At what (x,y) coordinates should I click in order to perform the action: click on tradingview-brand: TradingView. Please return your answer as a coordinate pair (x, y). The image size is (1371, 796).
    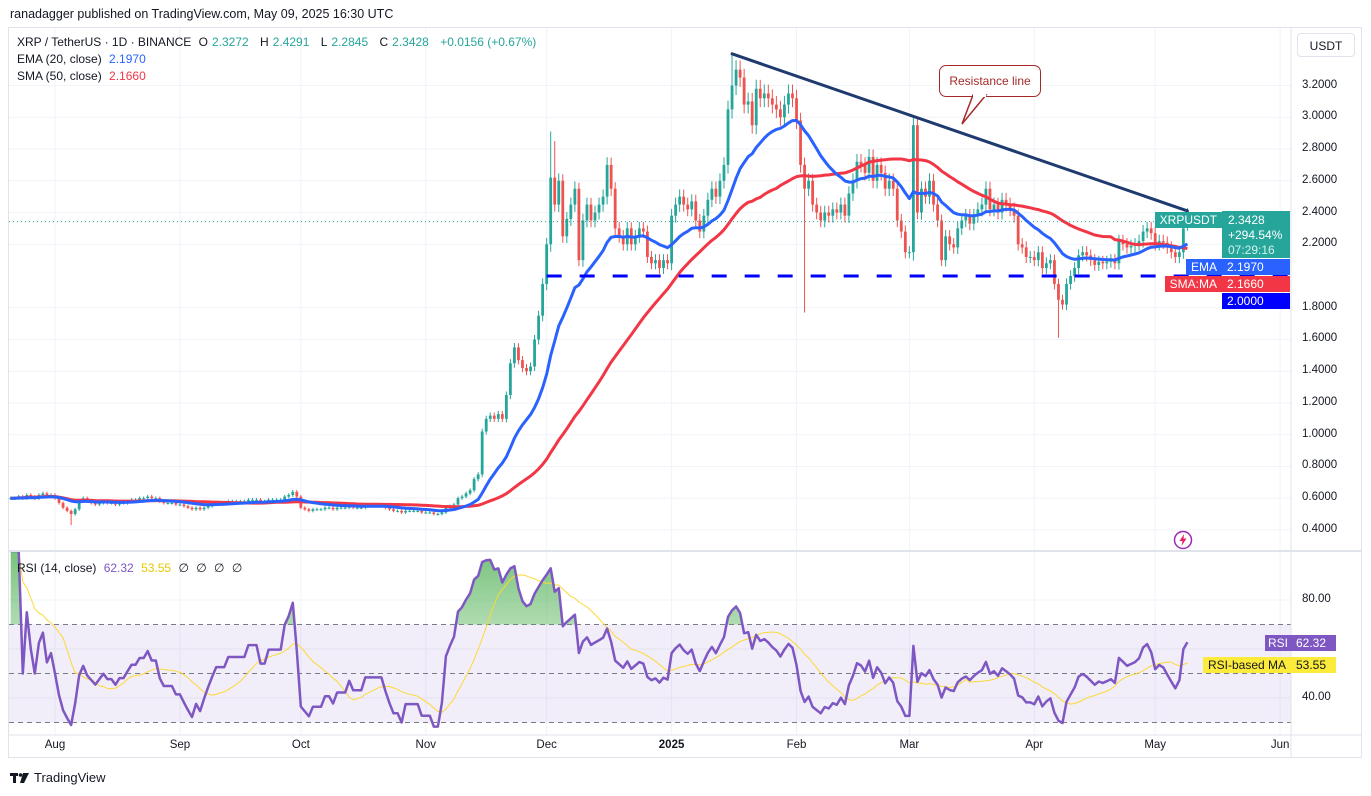
    Looking at the image, I should click on (70, 777).